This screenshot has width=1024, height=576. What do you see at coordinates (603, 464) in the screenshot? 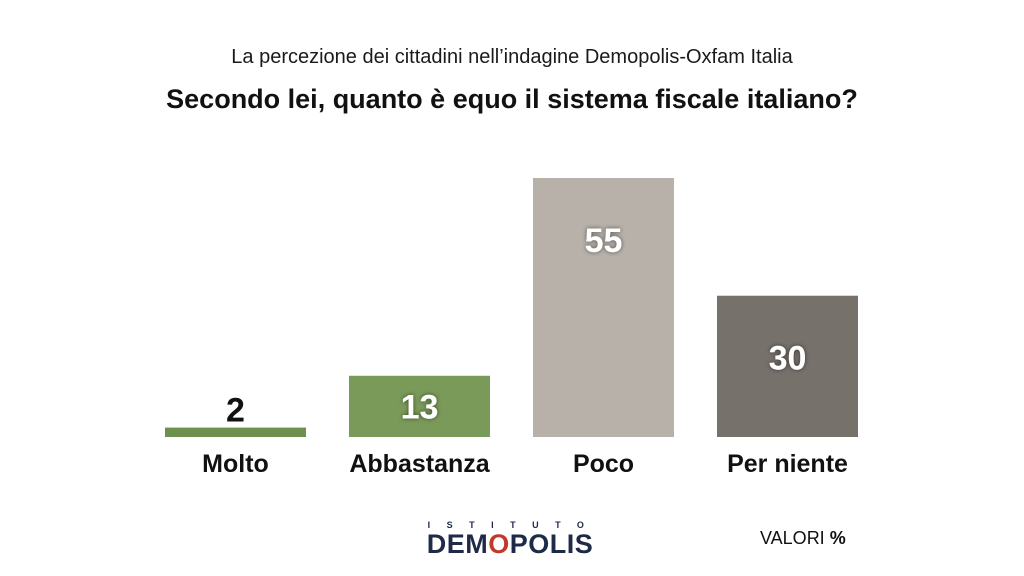
I see `category-label: Poco` at bounding box center [603, 464].